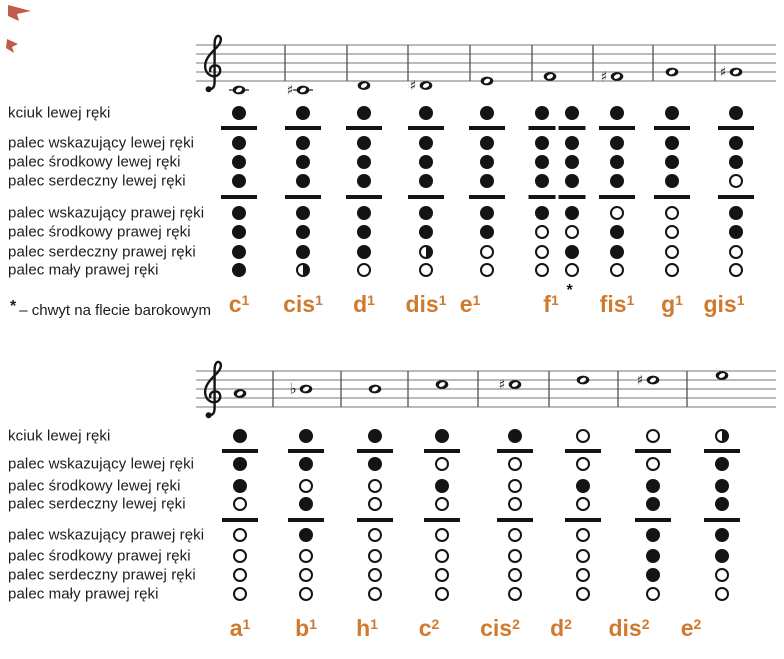 This screenshot has width=784, height=659. I want to click on finger-row-label: palec środkowy lewej ręki, so click(94, 162).